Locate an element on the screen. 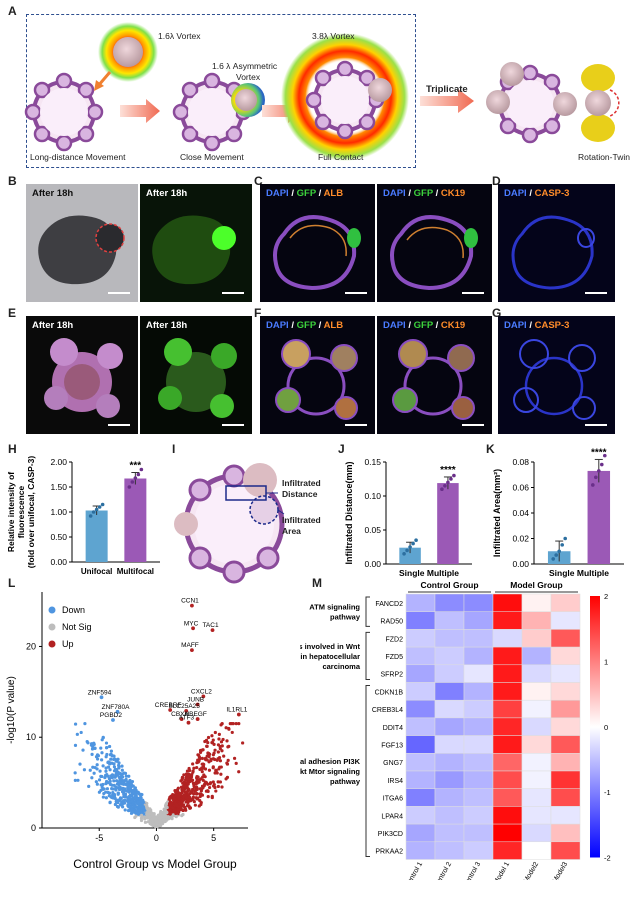 The image size is (640, 898). y-tick-label: 0.00 is located at coordinates (58, 562).